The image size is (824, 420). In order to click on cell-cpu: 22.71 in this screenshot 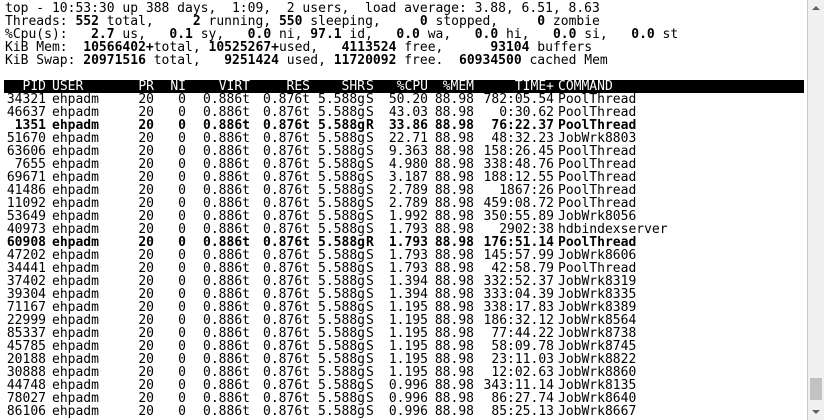, I will do `click(408, 138)`.